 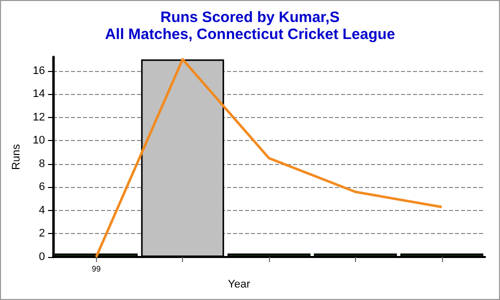 What do you see at coordinates (41, 234) in the screenshot?
I see `y-tick-label: 2` at bounding box center [41, 234].